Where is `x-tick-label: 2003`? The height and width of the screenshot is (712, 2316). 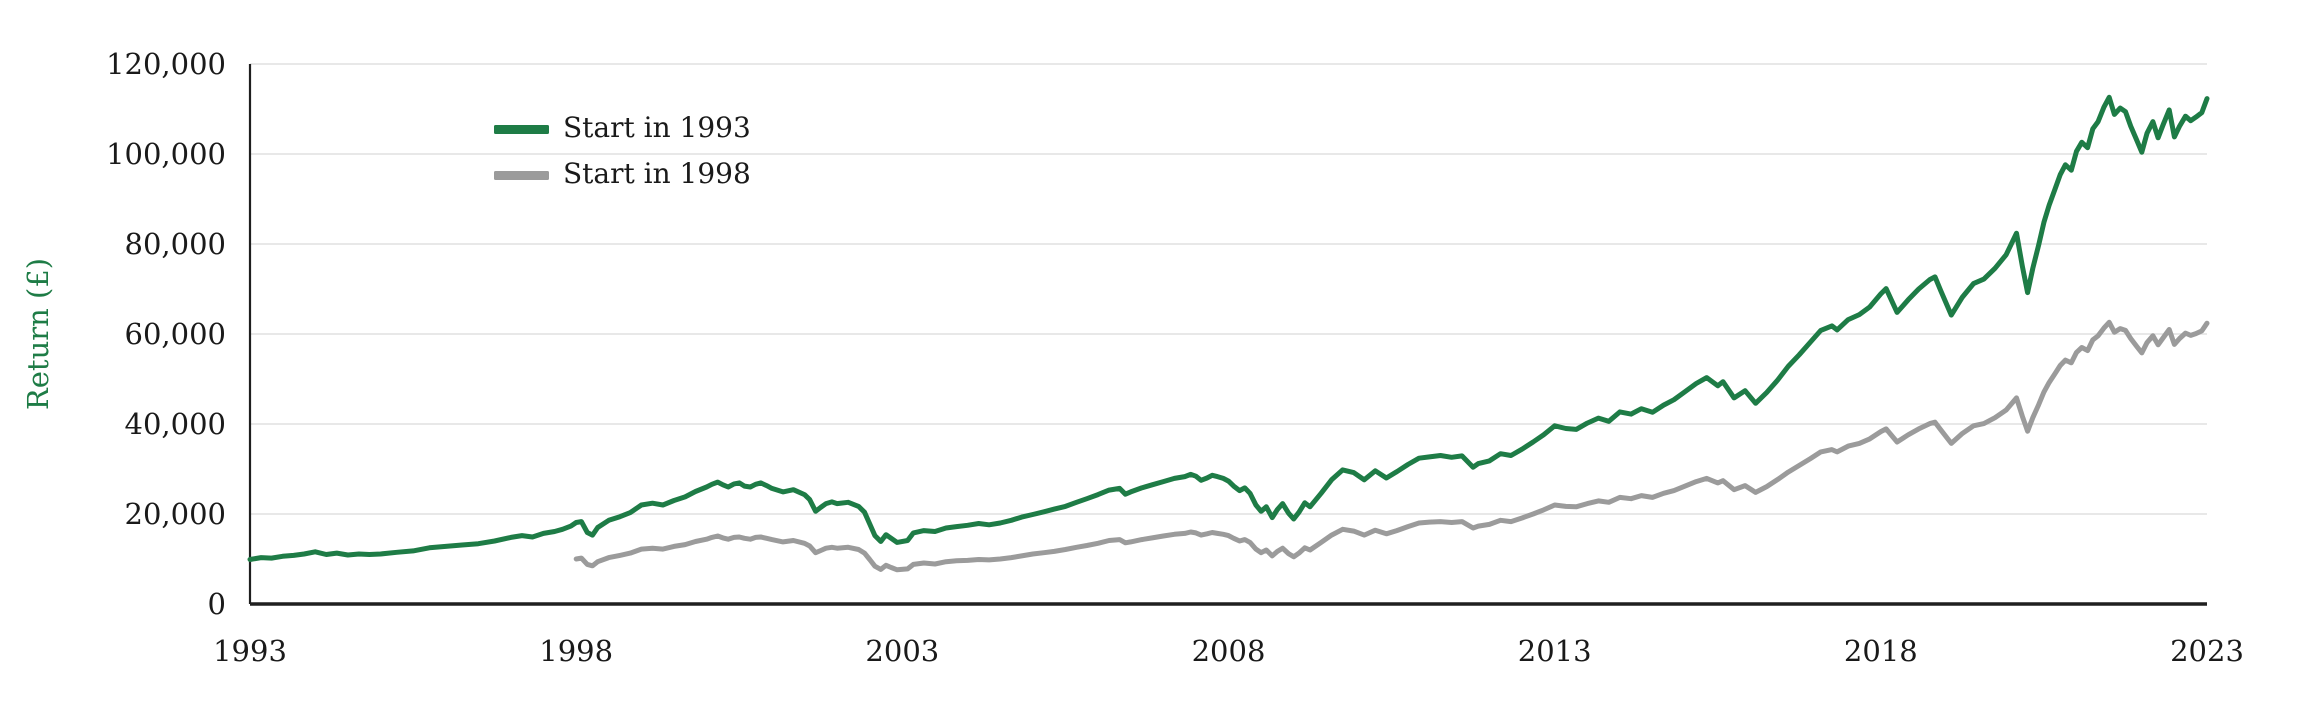
x-tick-label: 2003 is located at coordinates (902, 651).